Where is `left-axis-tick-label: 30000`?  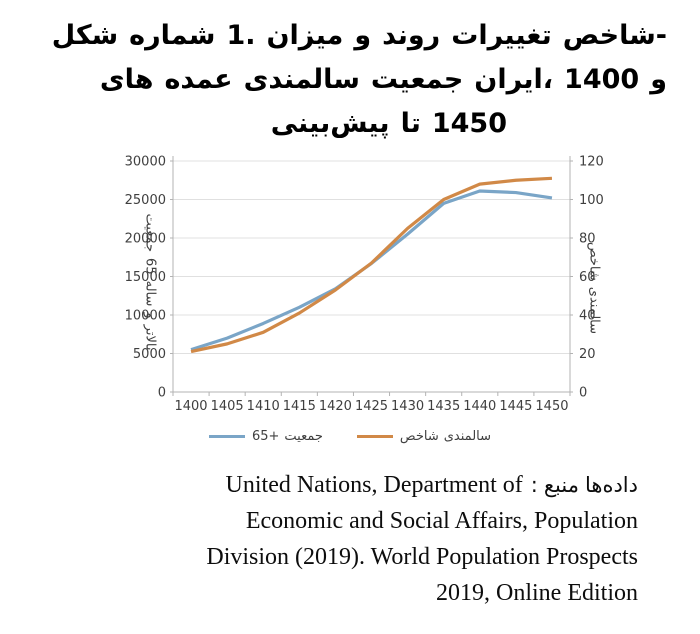 left-axis-tick-label: 30000 is located at coordinates (145, 162).